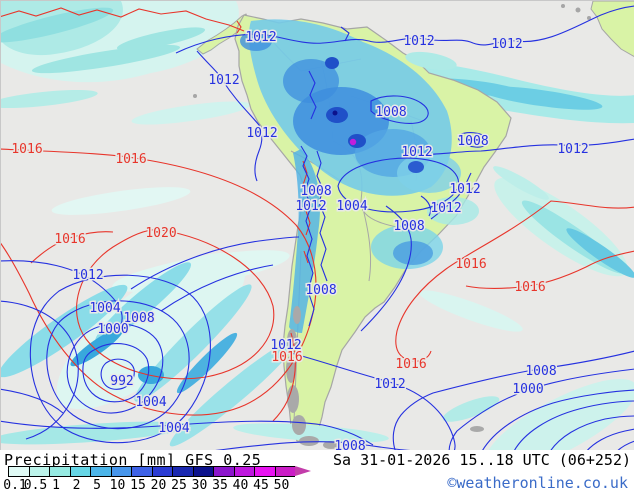  I want to click on precip-color-scale, so click(159, 471).